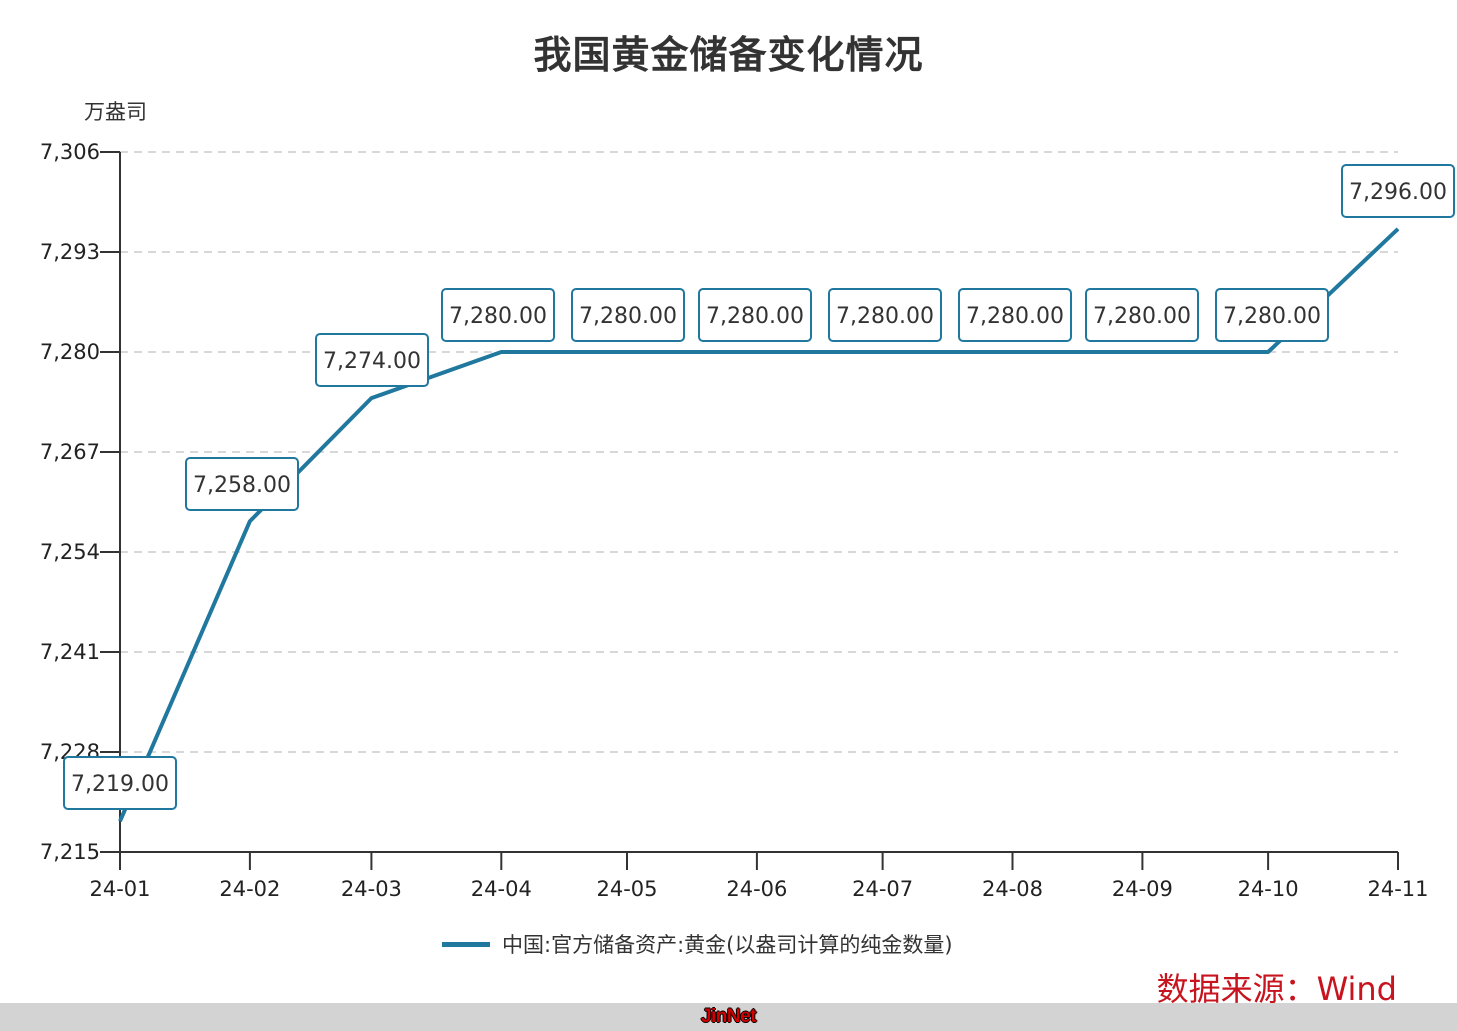  I want to click on svg-text: 7,274.00, so click(372, 361).